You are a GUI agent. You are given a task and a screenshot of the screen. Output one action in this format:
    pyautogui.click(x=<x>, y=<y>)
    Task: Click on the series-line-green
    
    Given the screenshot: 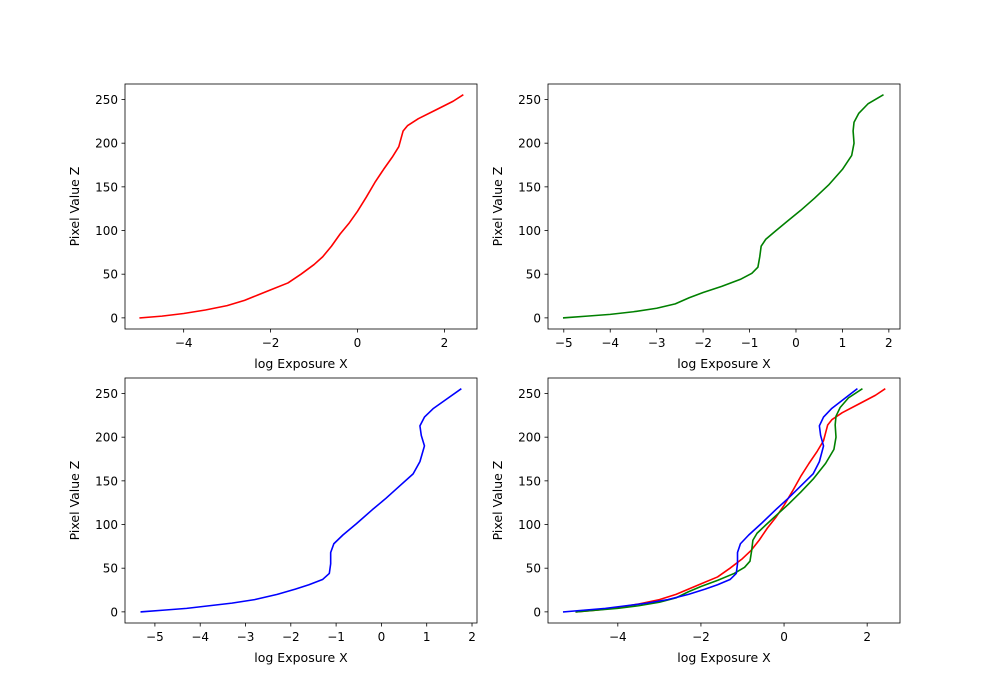 What is the action you would take?
    pyautogui.click(x=723, y=206)
    